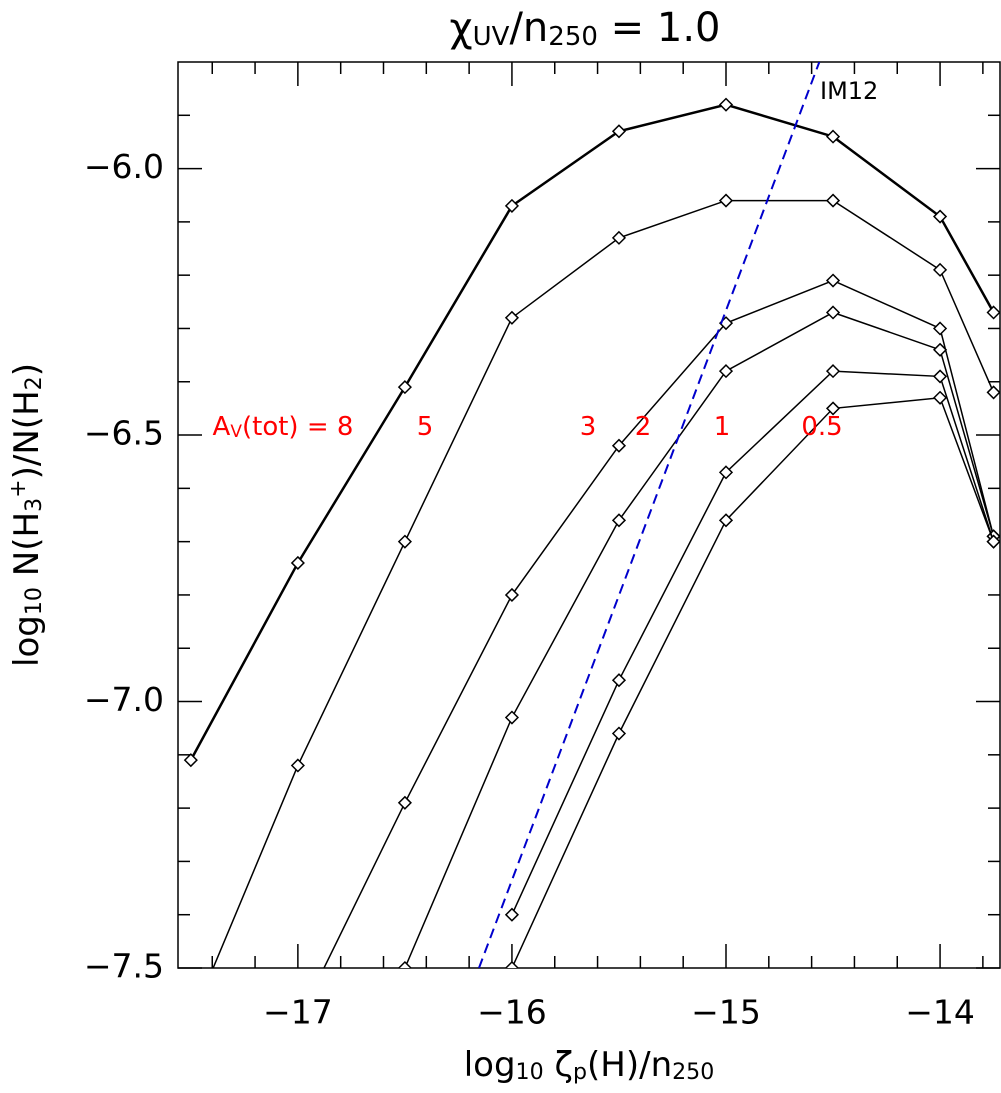 Image resolution: width=1001 pixels, height=1093 pixels. I want to click on annotation: 0.5, so click(821, 427).